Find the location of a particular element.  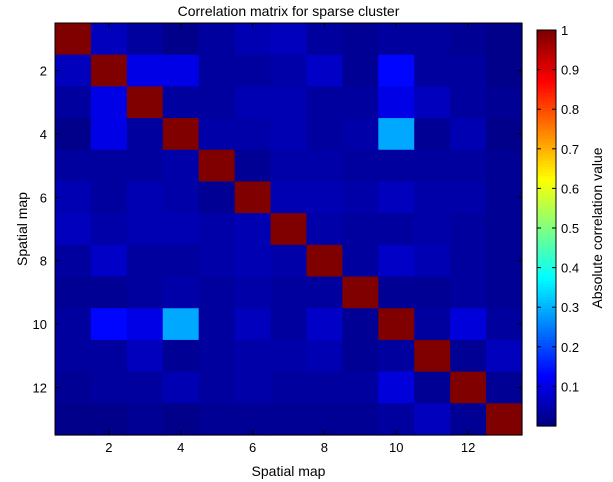

x-axis-label: Spatial map is located at coordinates (289, 471).